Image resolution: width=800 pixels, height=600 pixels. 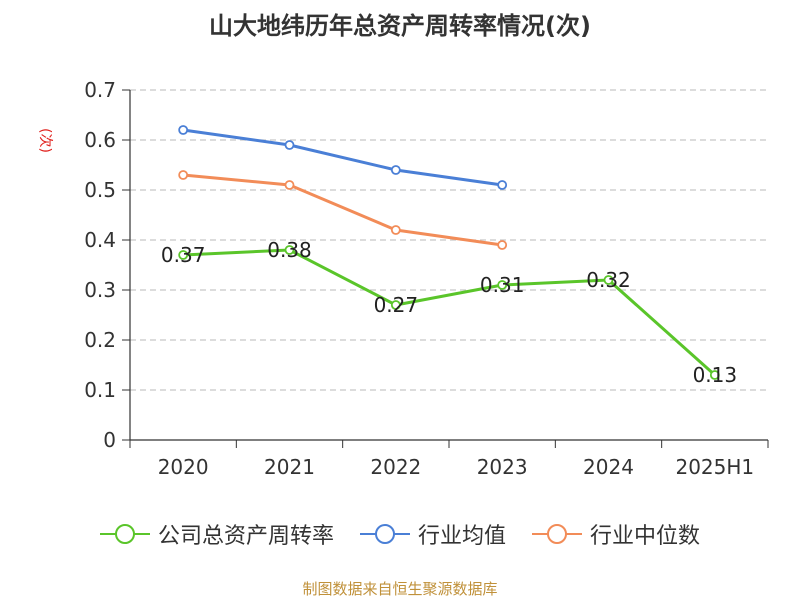 I want to click on data-label: 0.32, so click(x=608, y=280).